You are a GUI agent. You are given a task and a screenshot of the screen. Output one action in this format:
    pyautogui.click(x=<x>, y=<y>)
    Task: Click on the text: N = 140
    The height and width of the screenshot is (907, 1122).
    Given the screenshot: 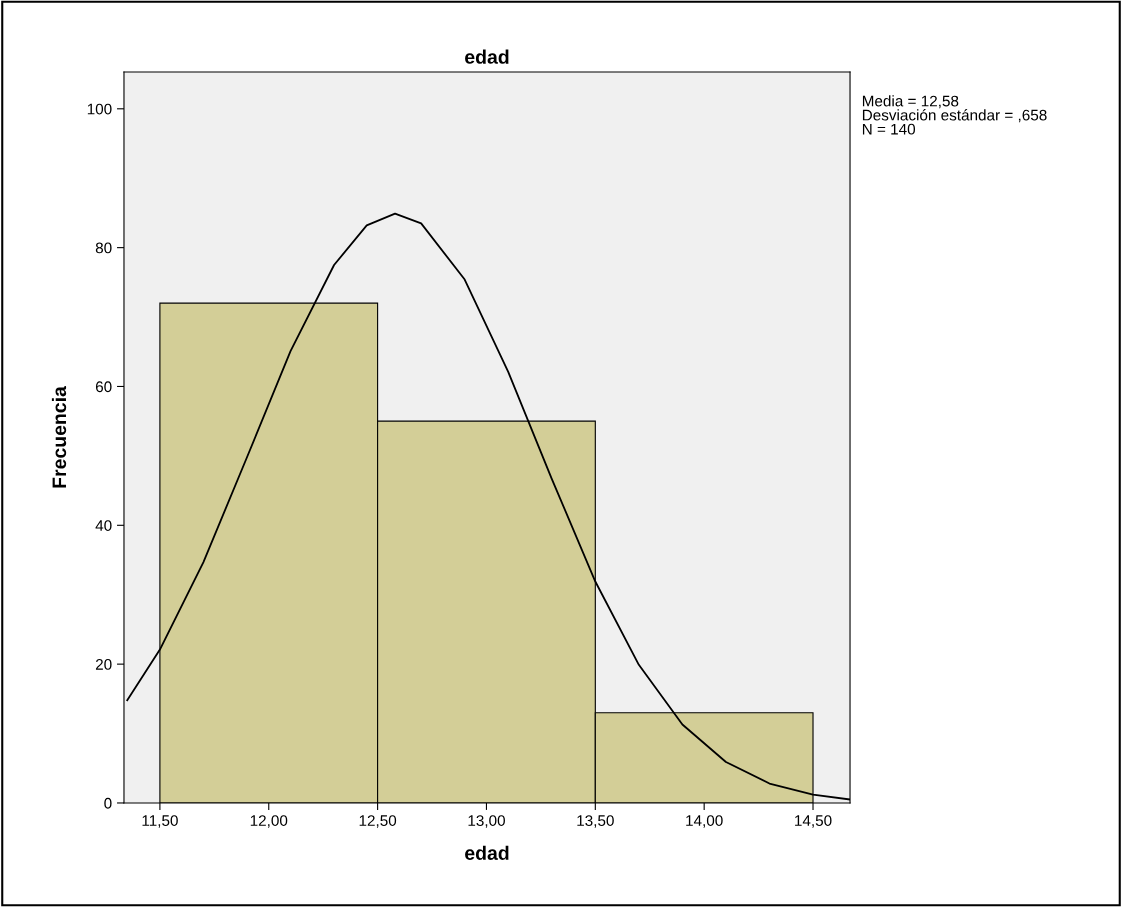 What is the action you would take?
    pyautogui.click(x=889, y=129)
    